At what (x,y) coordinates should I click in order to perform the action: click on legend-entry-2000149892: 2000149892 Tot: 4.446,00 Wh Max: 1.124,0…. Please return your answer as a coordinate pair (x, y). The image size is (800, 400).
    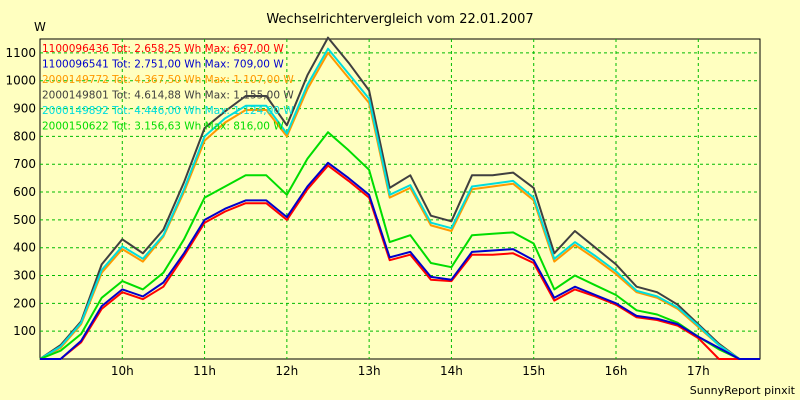
    Looking at the image, I should click on (168, 111).